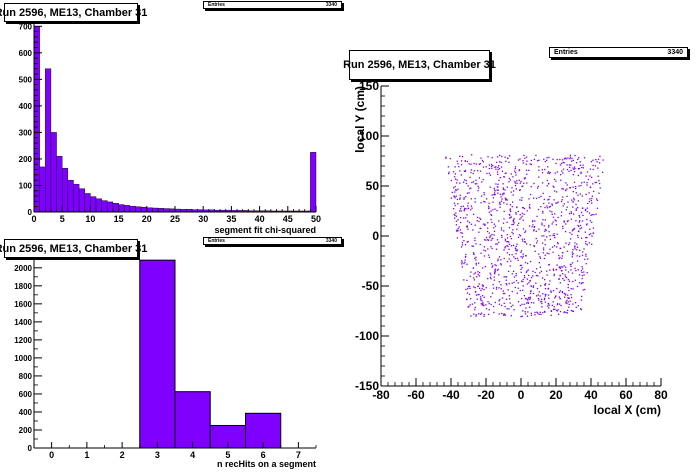  Describe the element at coordinates (266, 464) in the screenshot. I see `nhits-x-axis-label: n recHits on a segment` at that location.